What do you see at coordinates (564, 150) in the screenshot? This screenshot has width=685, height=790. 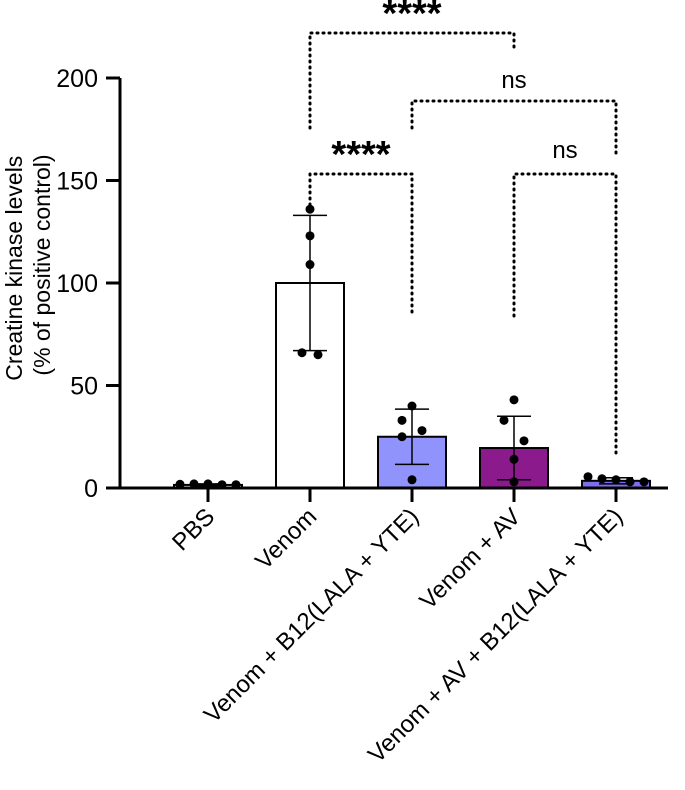 I see `significance-label-3: ns` at bounding box center [564, 150].